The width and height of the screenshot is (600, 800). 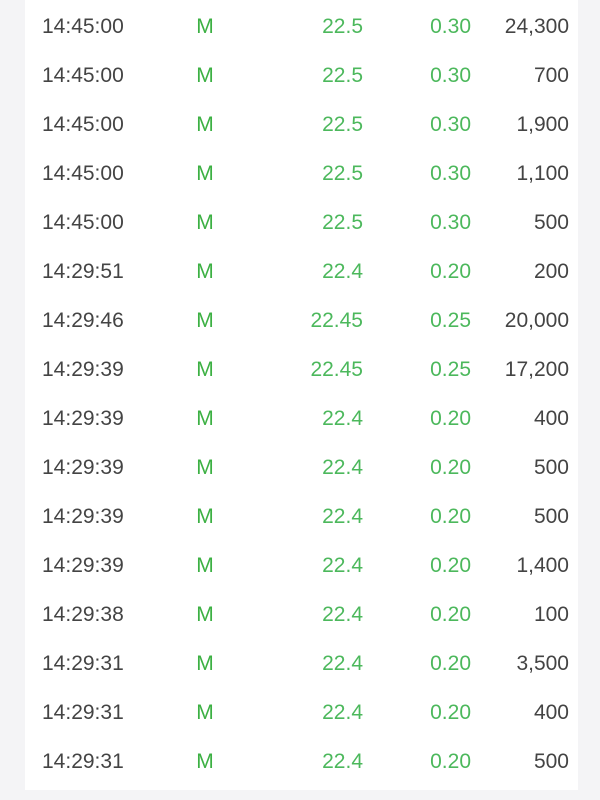 What do you see at coordinates (301, 75) in the screenshot?
I see `trade-row: 14:45:00 M 22.5 0.30 700` at bounding box center [301, 75].